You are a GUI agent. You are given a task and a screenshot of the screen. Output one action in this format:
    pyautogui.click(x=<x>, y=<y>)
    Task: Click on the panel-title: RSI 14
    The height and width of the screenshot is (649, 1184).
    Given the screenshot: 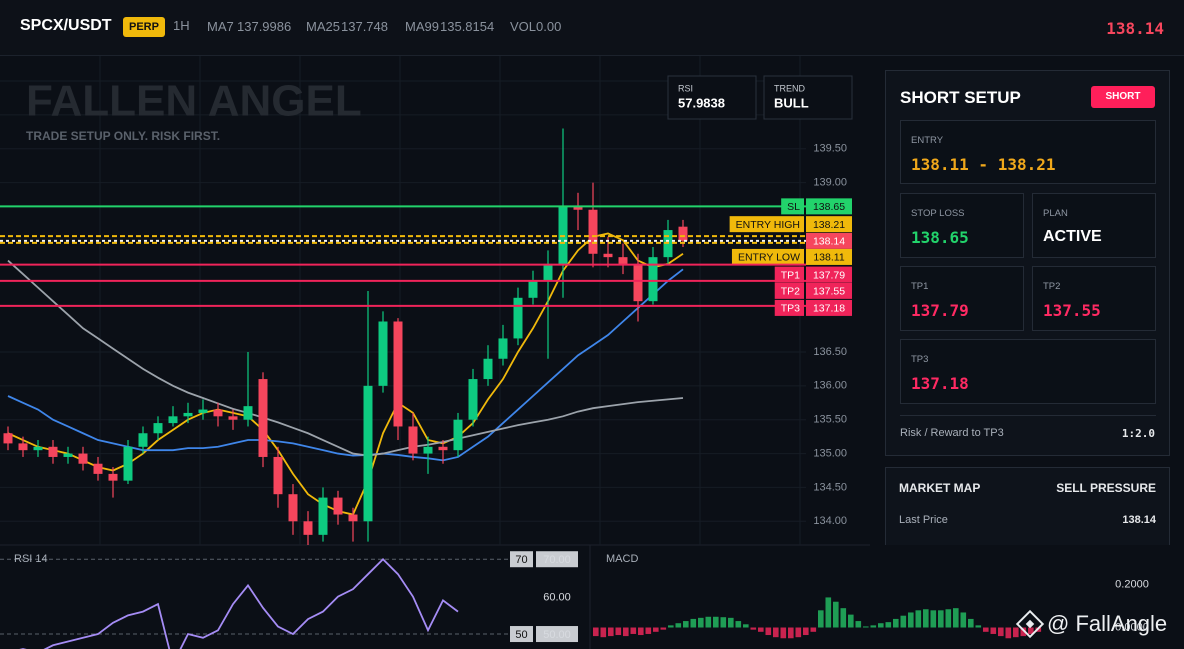 What is the action you would take?
    pyautogui.click(x=31, y=559)
    